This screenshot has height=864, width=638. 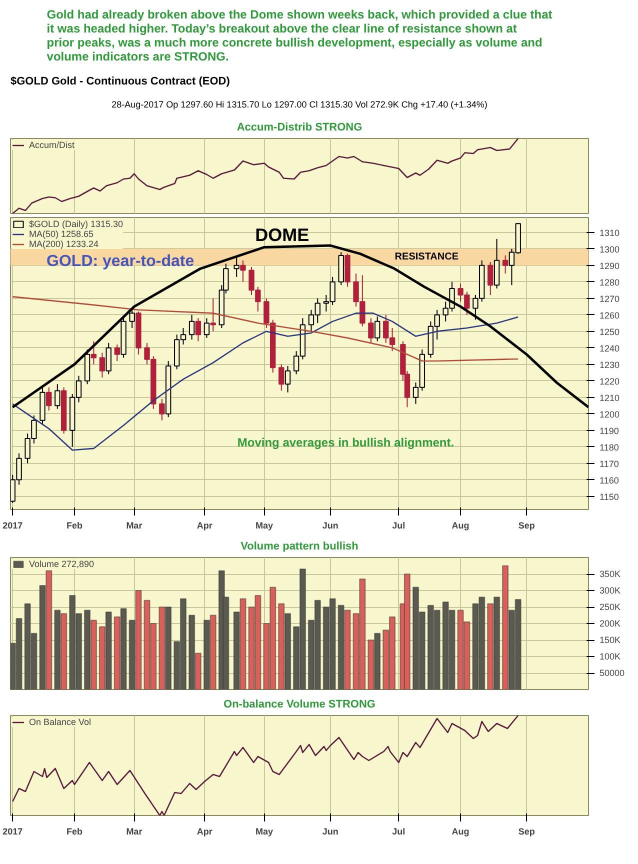 I want to click on band-label: RESISTANCE, so click(x=426, y=257).